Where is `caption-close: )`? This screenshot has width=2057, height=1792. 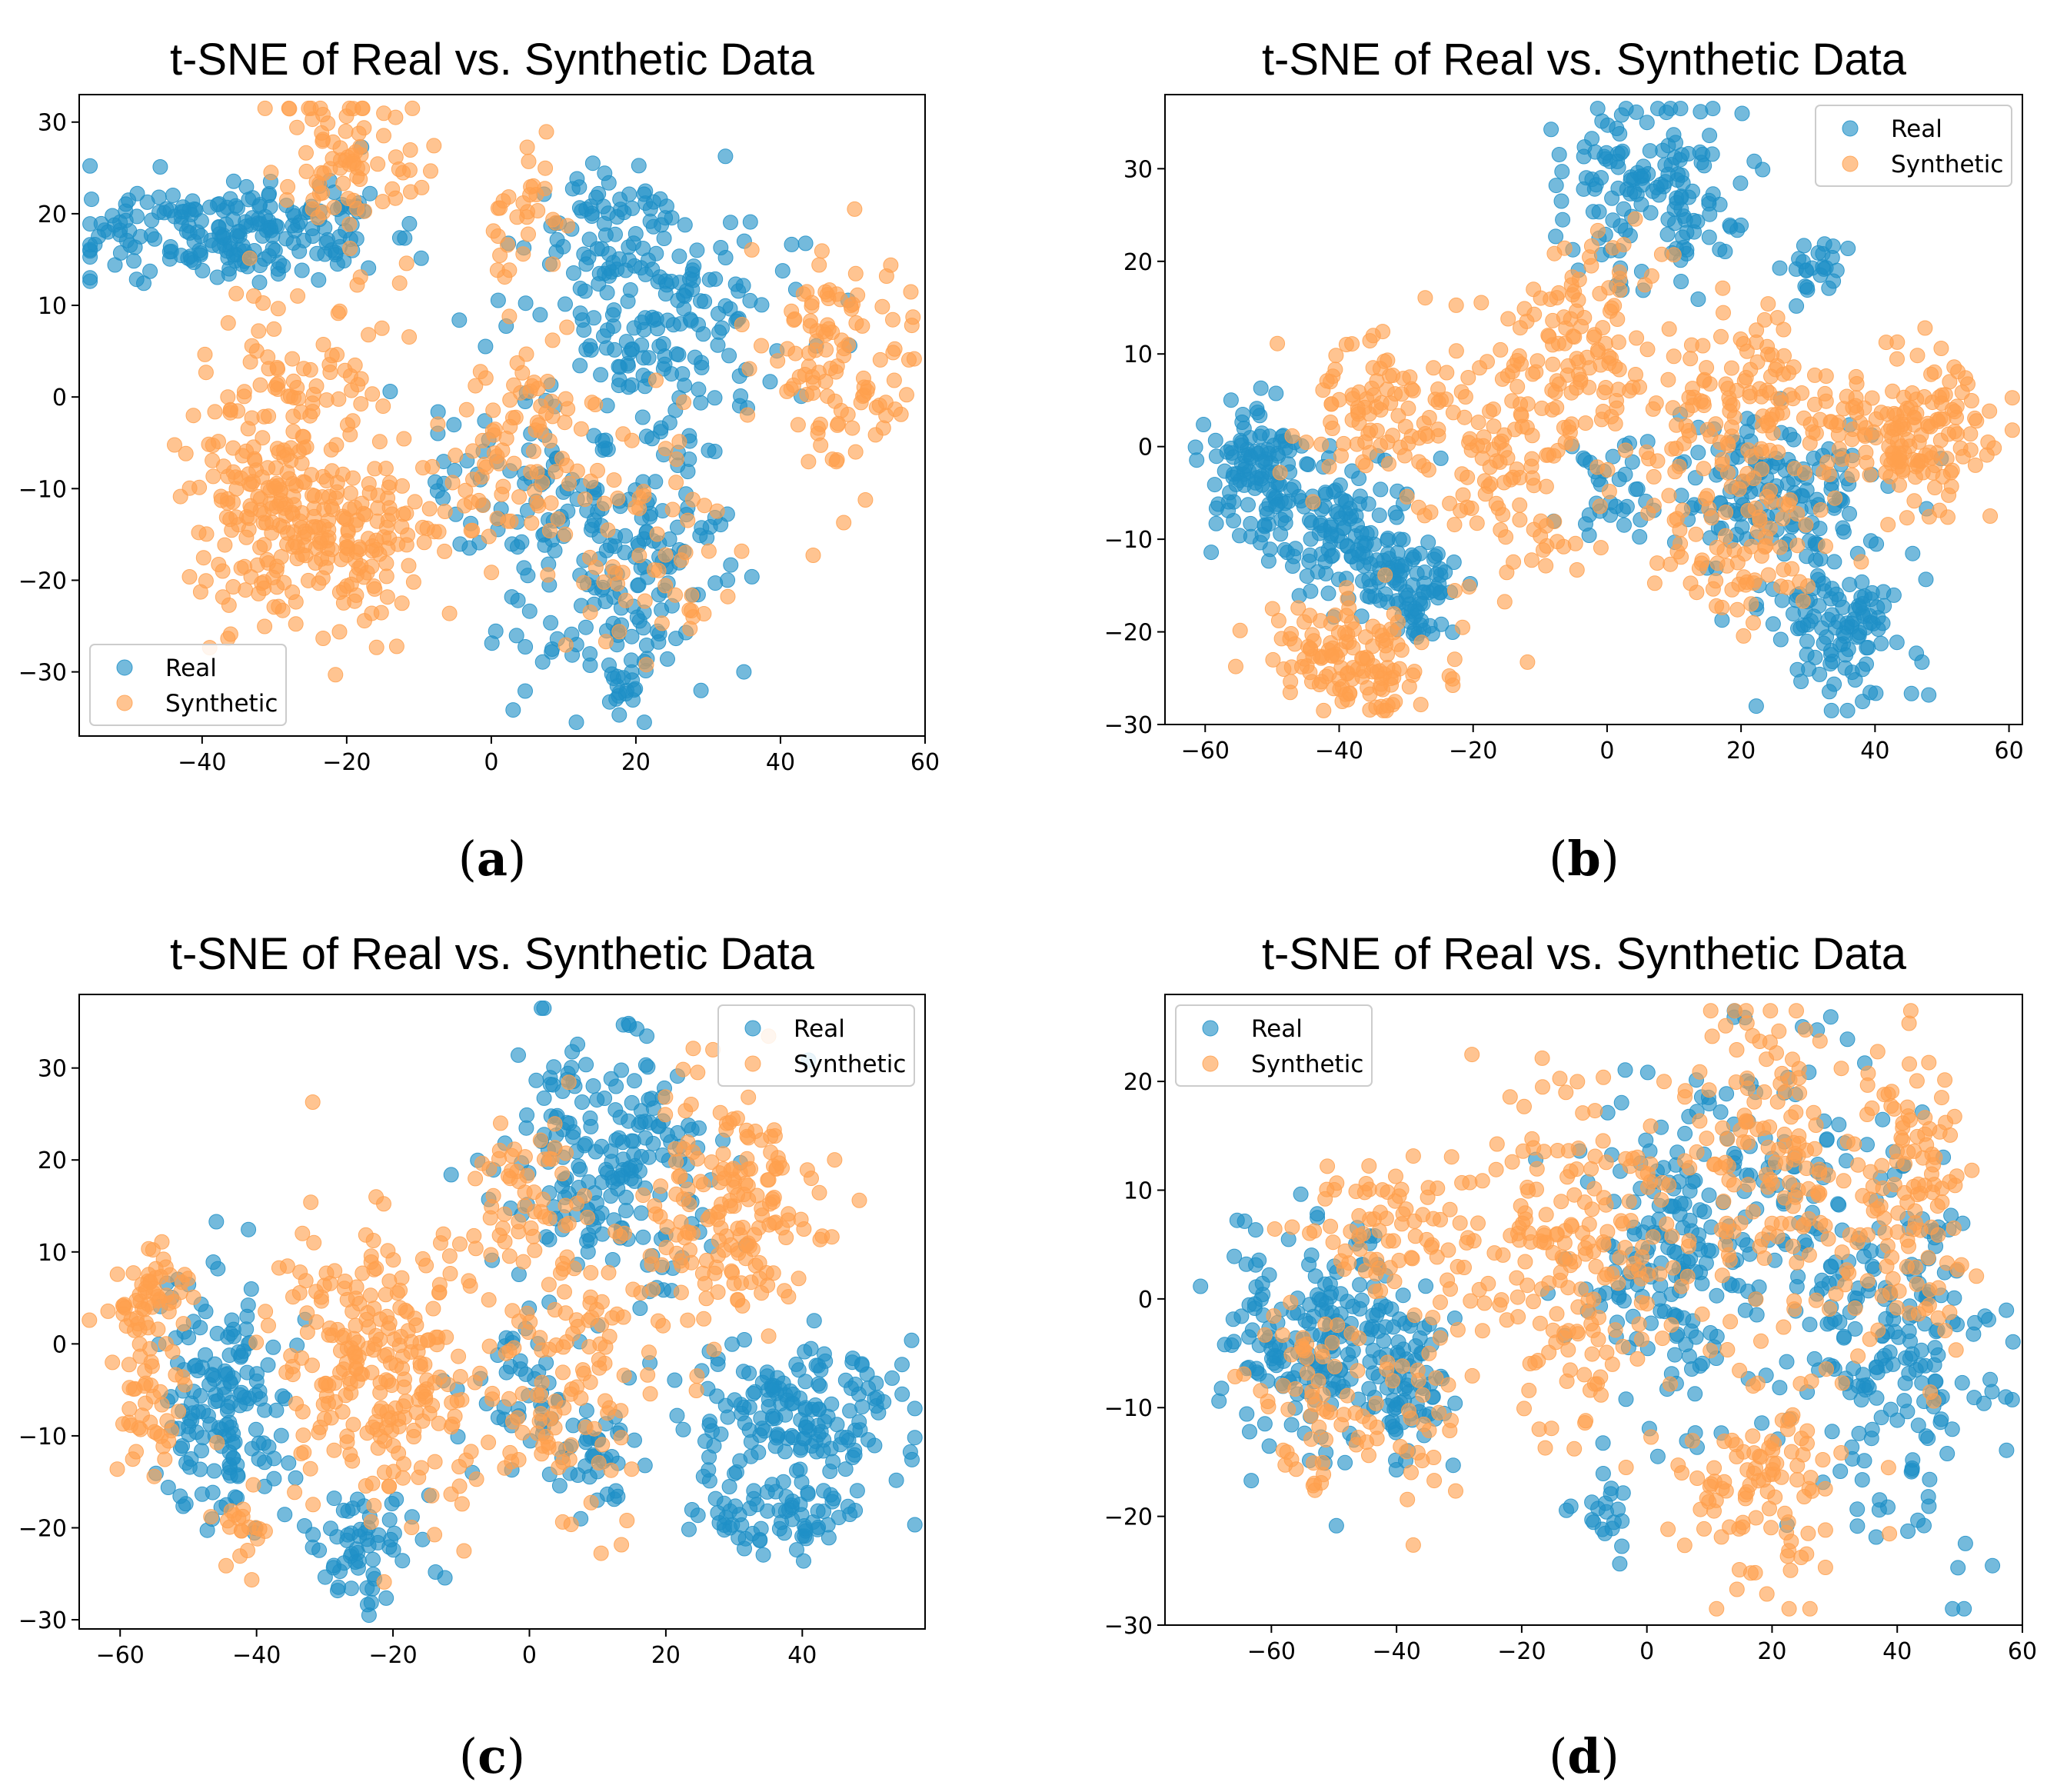
caption-close: ) is located at coordinates (516, 1756).